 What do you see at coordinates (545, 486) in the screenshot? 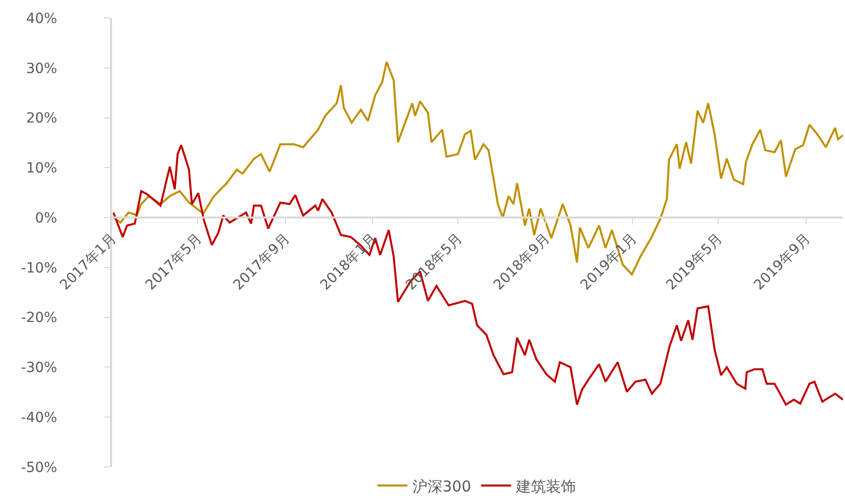
I see `legend-label: 建筑装饰` at bounding box center [545, 486].